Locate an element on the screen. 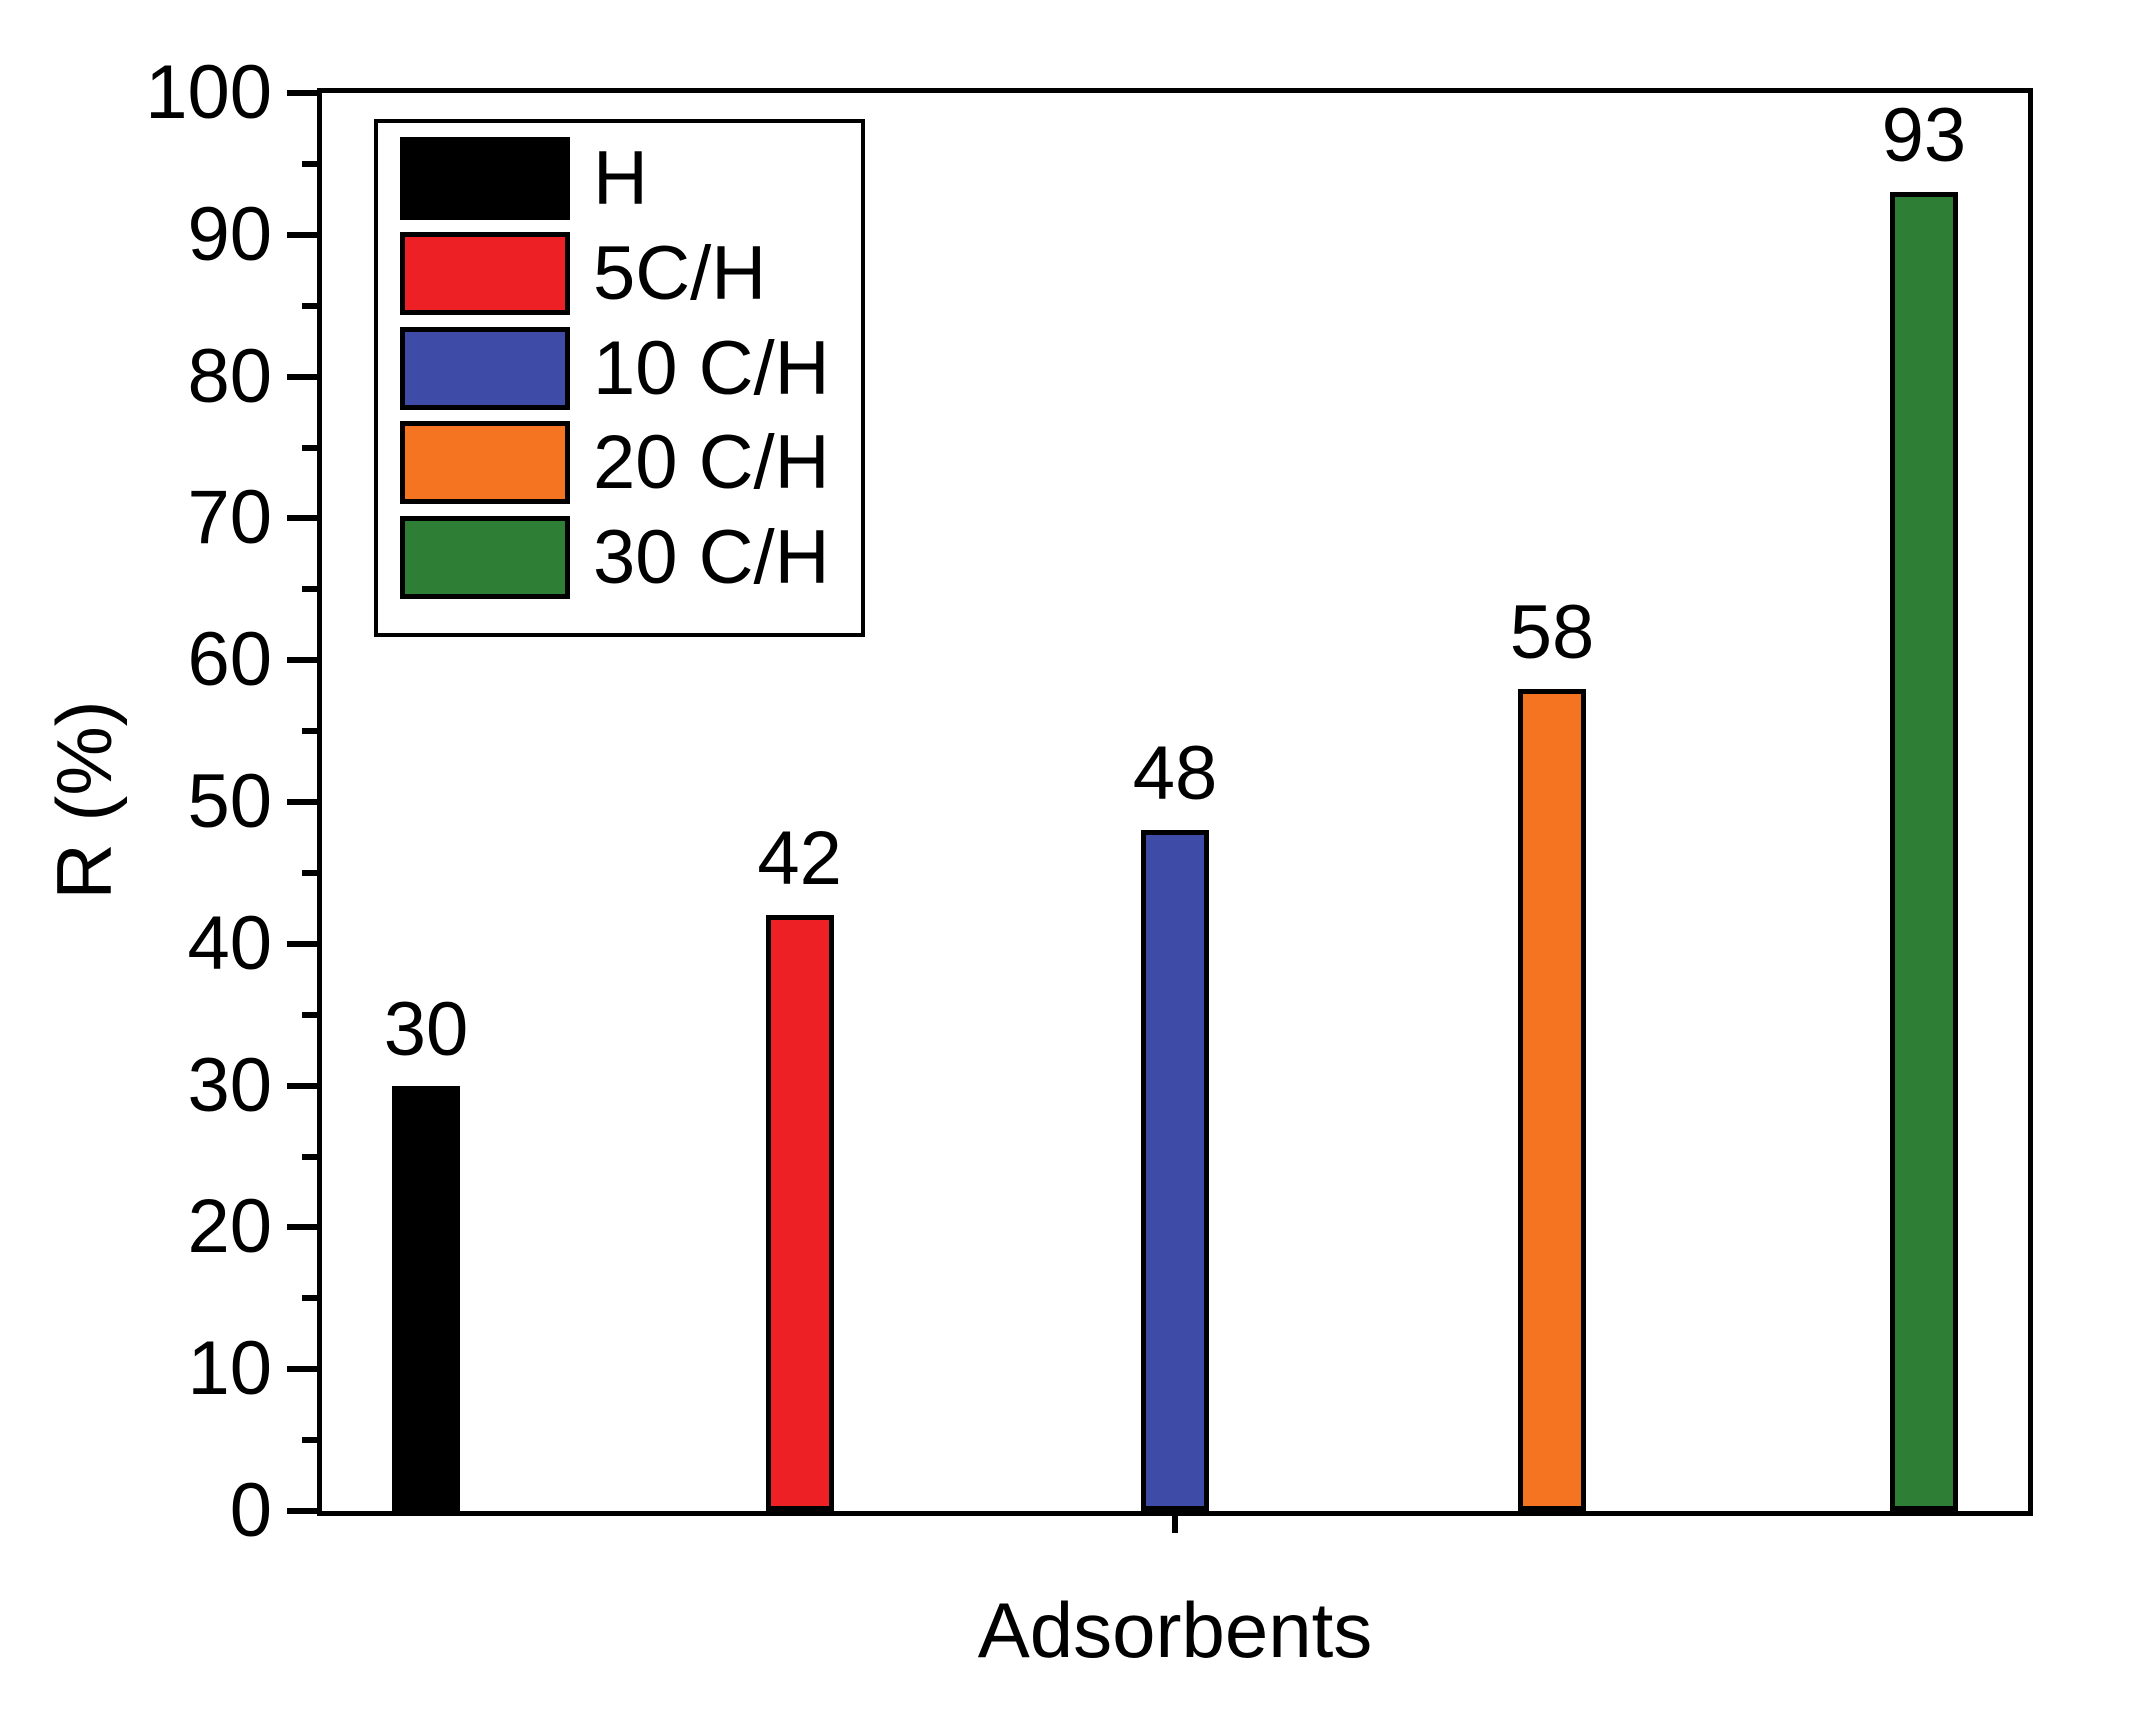 This screenshot has height=1720, width=2136. legend-box: H 5C/H 10 C/H 20 C/H 30 C/H is located at coordinates (619, 378).